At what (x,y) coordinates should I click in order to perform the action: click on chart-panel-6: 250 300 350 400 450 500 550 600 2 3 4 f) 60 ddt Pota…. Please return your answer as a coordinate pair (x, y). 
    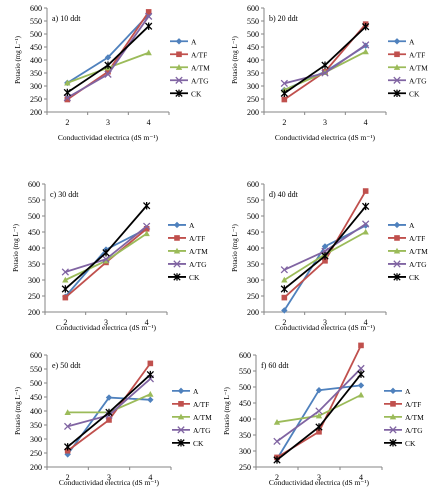
    Looking at the image, I should click on (323, 414).